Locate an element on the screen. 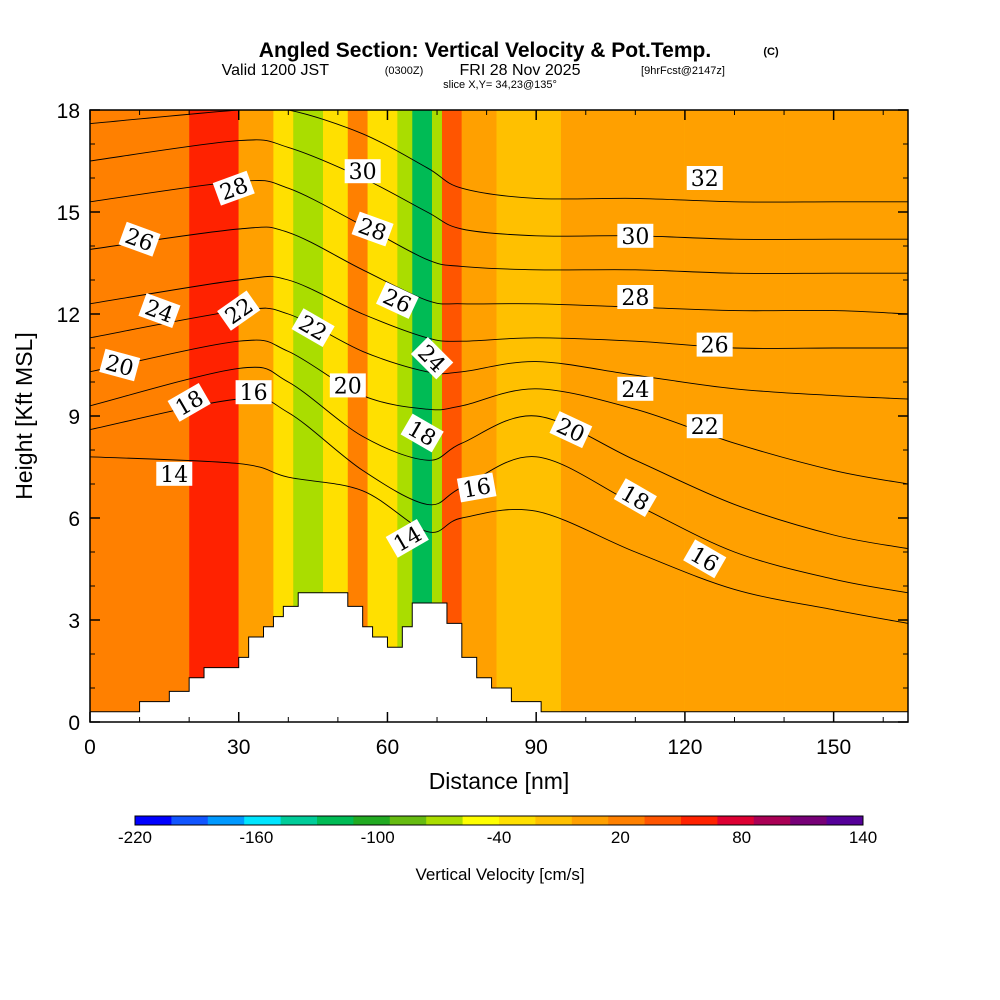 The height and width of the screenshot is (1000, 1000). colorbar is located at coordinates (499, 820).